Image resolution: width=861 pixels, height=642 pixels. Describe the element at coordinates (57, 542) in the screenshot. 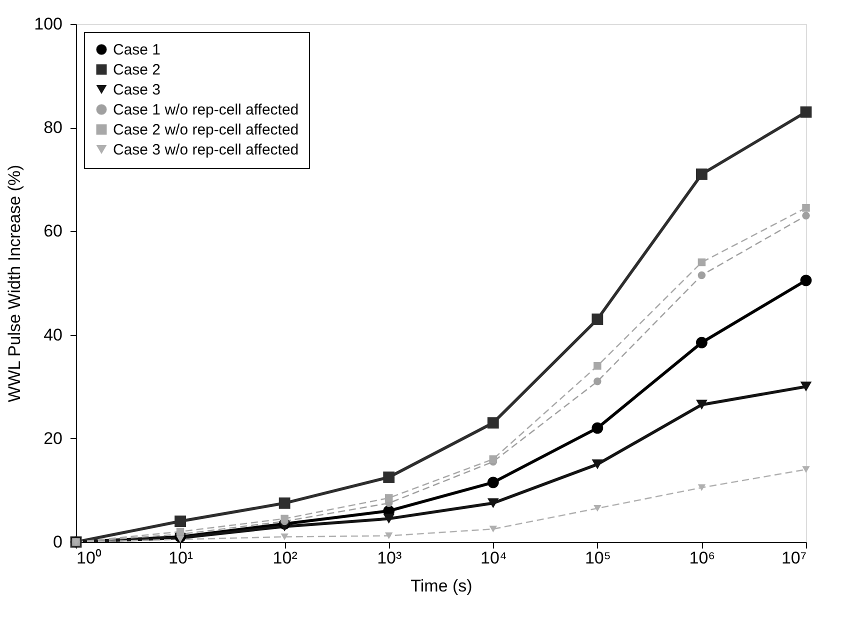

I see `y-tick-label: 0` at that location.